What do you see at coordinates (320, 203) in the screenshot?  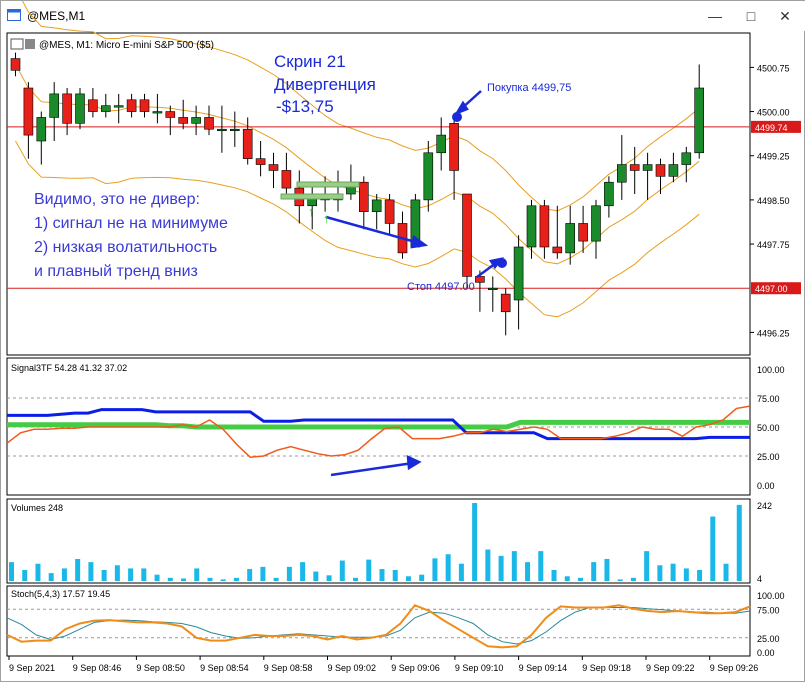 I see `signal-rectangle: ↑ ↑` at bounding box center [320, 203].